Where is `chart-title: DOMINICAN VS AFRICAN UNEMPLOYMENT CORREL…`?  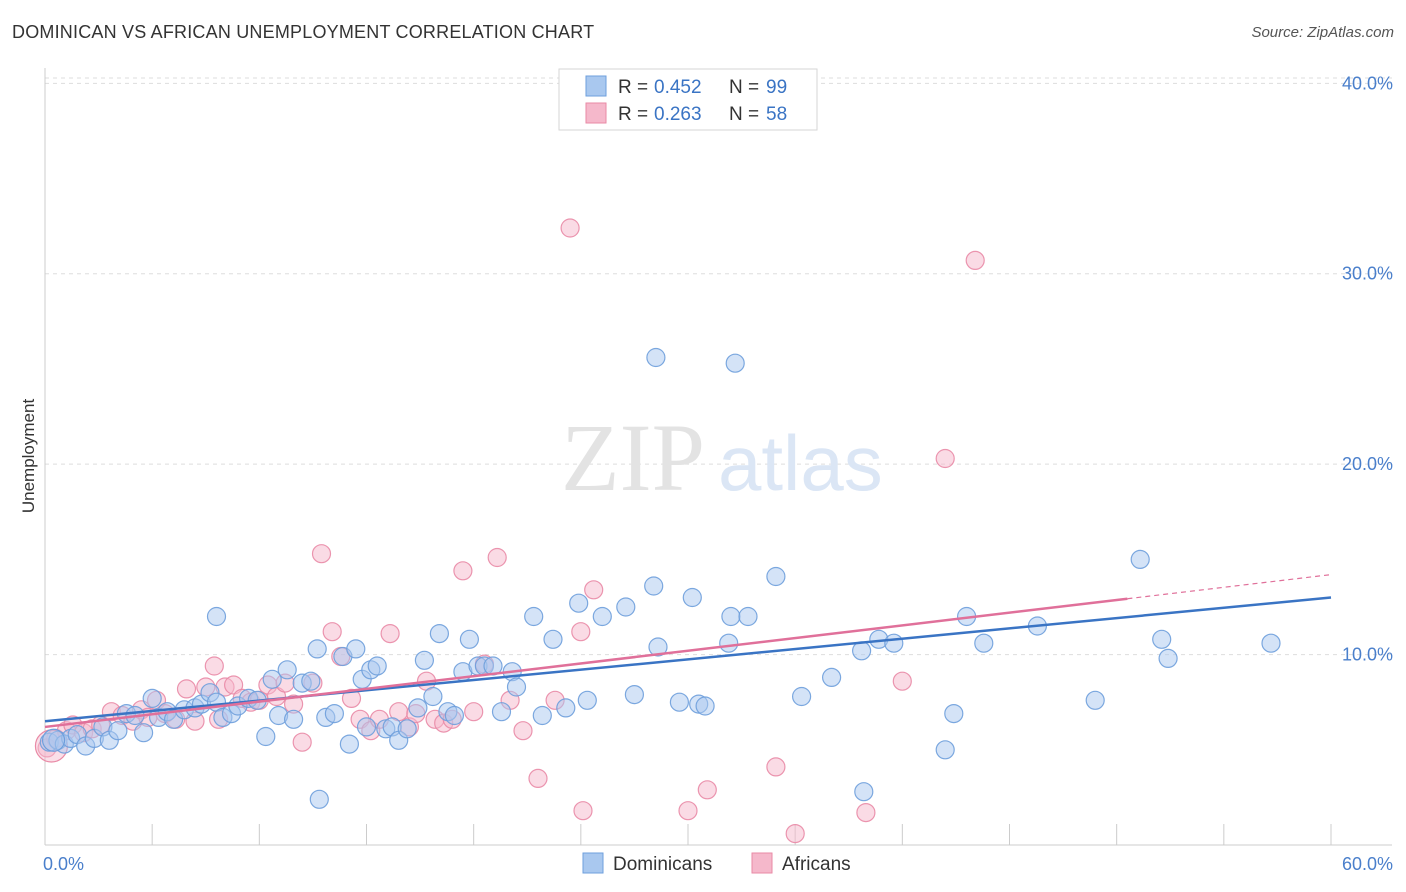 chart-title: DOMINICAN VS AFRICAN UNEMPLOYMENT CORREL… is located at coordinates (303, 32).